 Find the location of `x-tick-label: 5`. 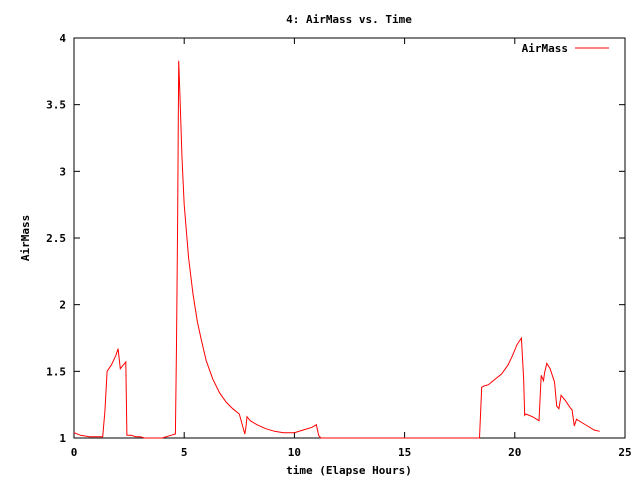

x-tick-label: 5 is located at coordinates (184, 452).